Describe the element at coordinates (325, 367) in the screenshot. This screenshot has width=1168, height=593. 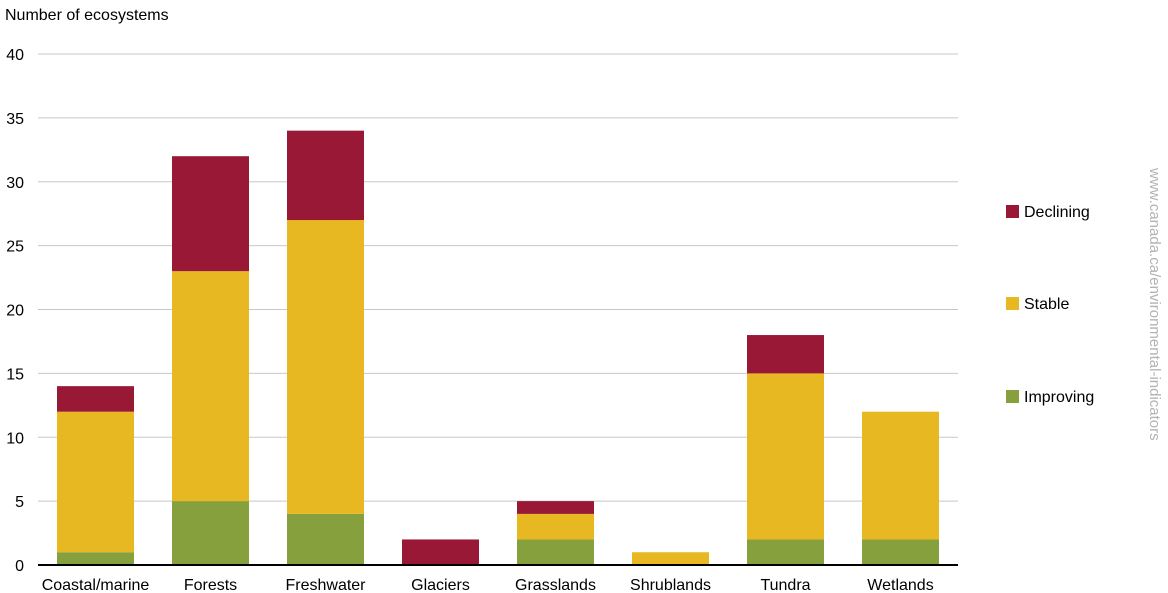
I see `bar-stable-freshwater` at that location.